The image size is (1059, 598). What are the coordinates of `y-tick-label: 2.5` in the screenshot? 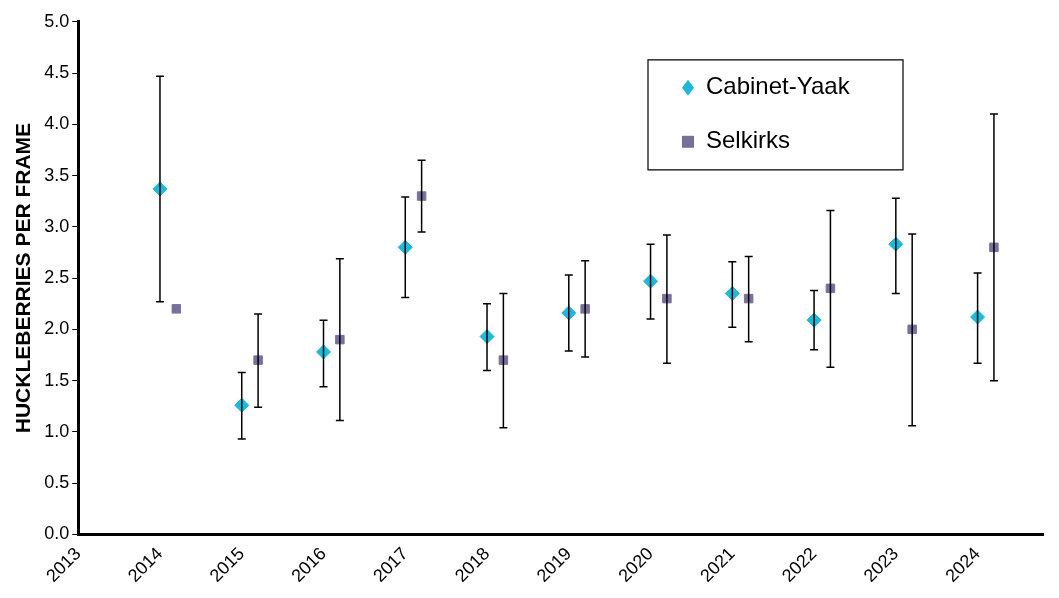 It's located at (57, 277).